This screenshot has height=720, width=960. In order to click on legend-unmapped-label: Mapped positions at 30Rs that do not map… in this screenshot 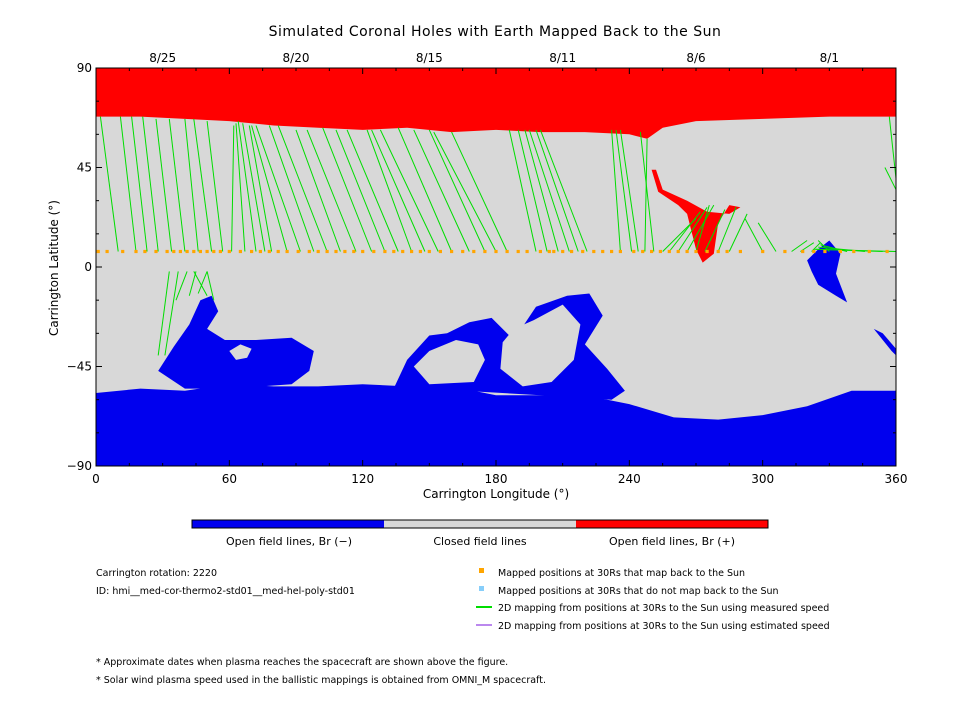, I will do `click(638, 591)`.